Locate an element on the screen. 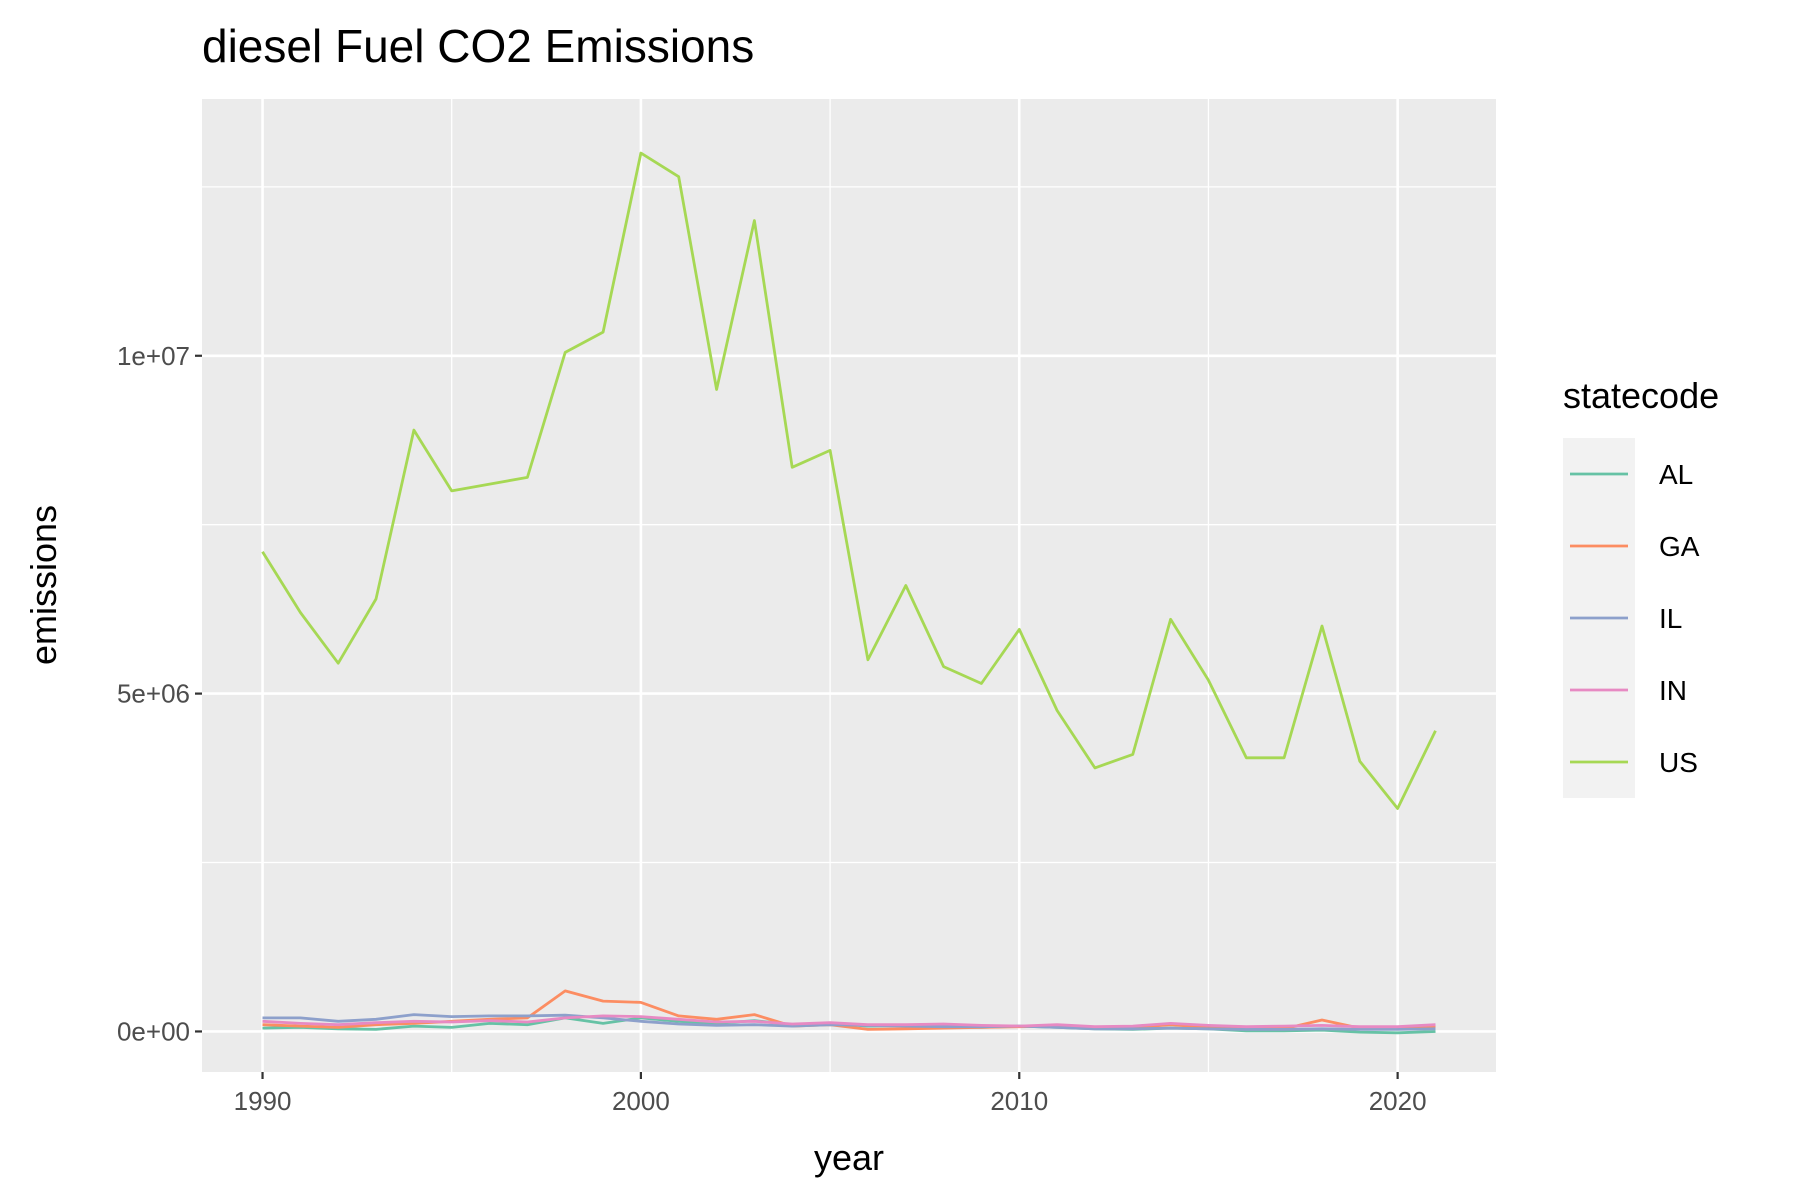 This screenshot has height=1200, width=1800. x-axis-title: year is located at coordinates (849, 1157).